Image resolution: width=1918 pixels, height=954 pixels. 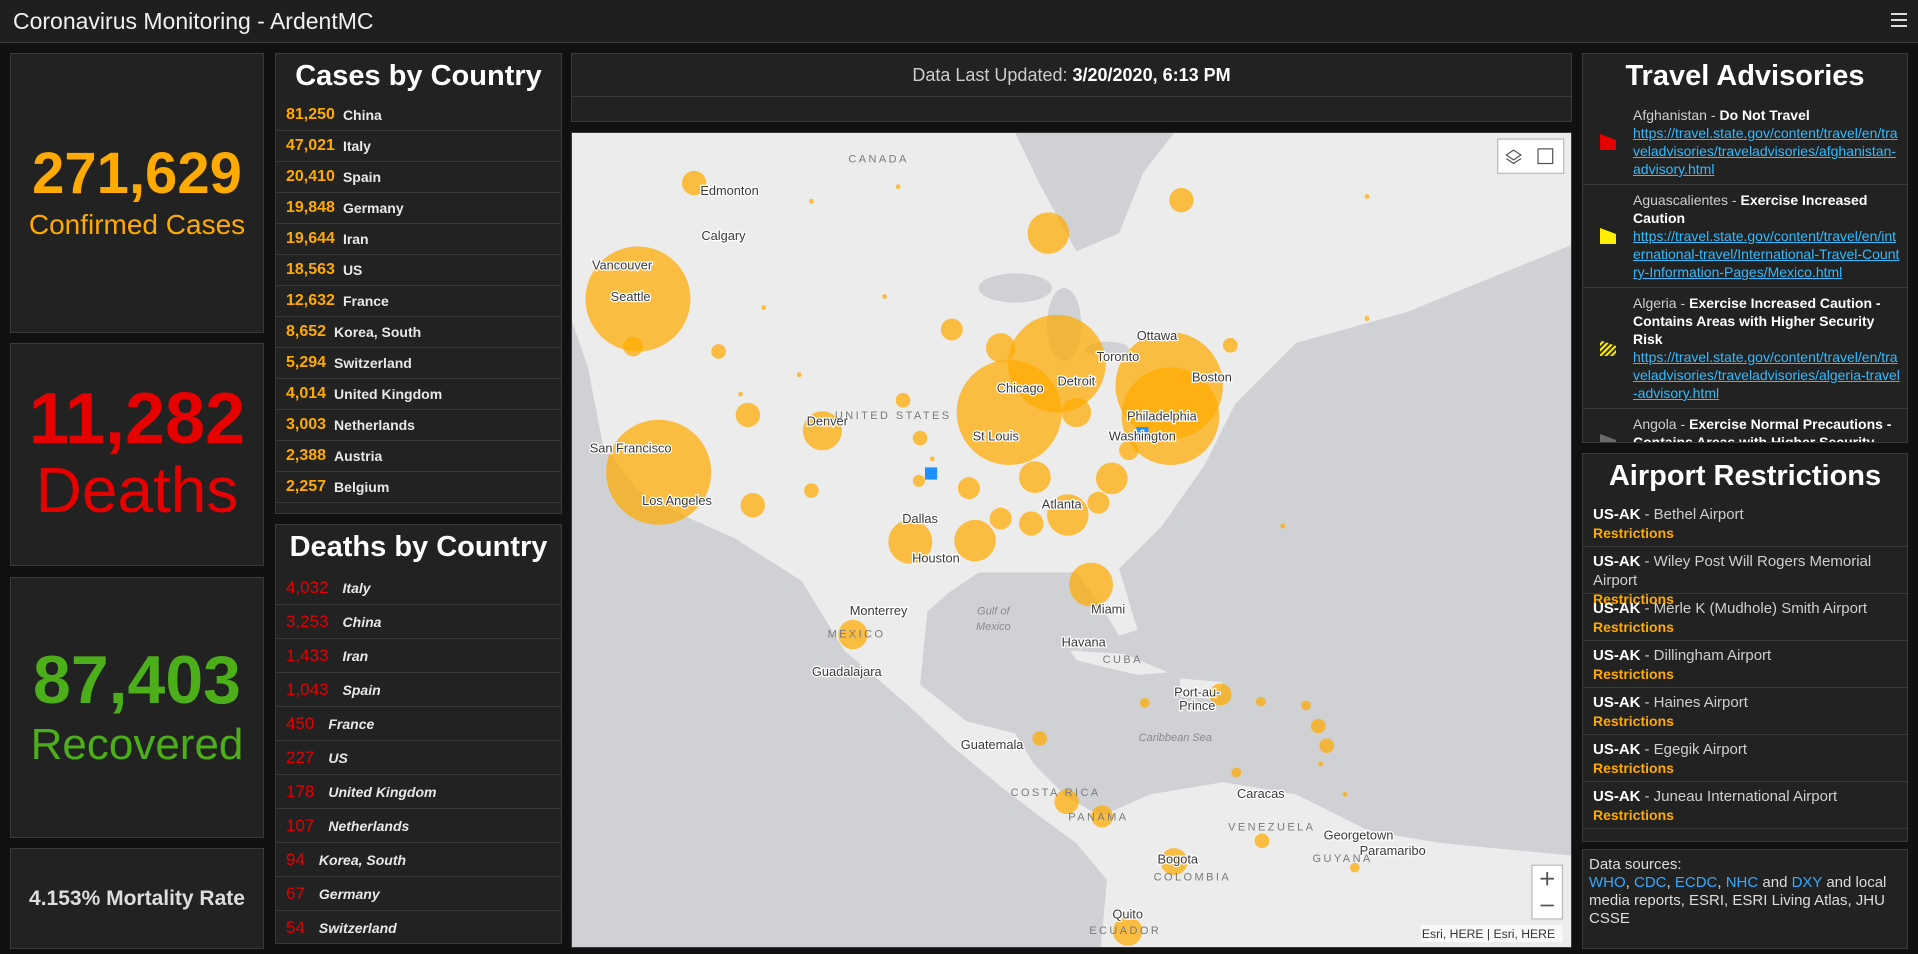 I want to click on airport-line: US-AK - Juneau International Airport, so click(x=1745, y=796).